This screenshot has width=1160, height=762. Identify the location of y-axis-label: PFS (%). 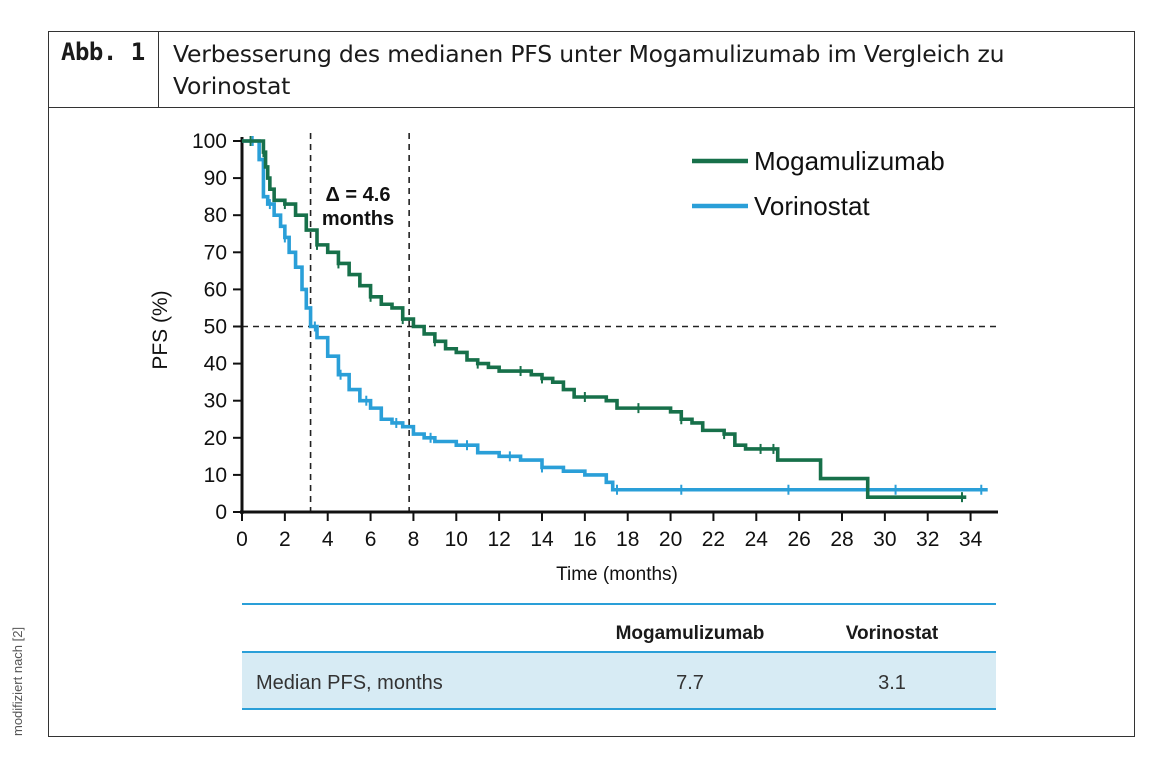
(160, 329).